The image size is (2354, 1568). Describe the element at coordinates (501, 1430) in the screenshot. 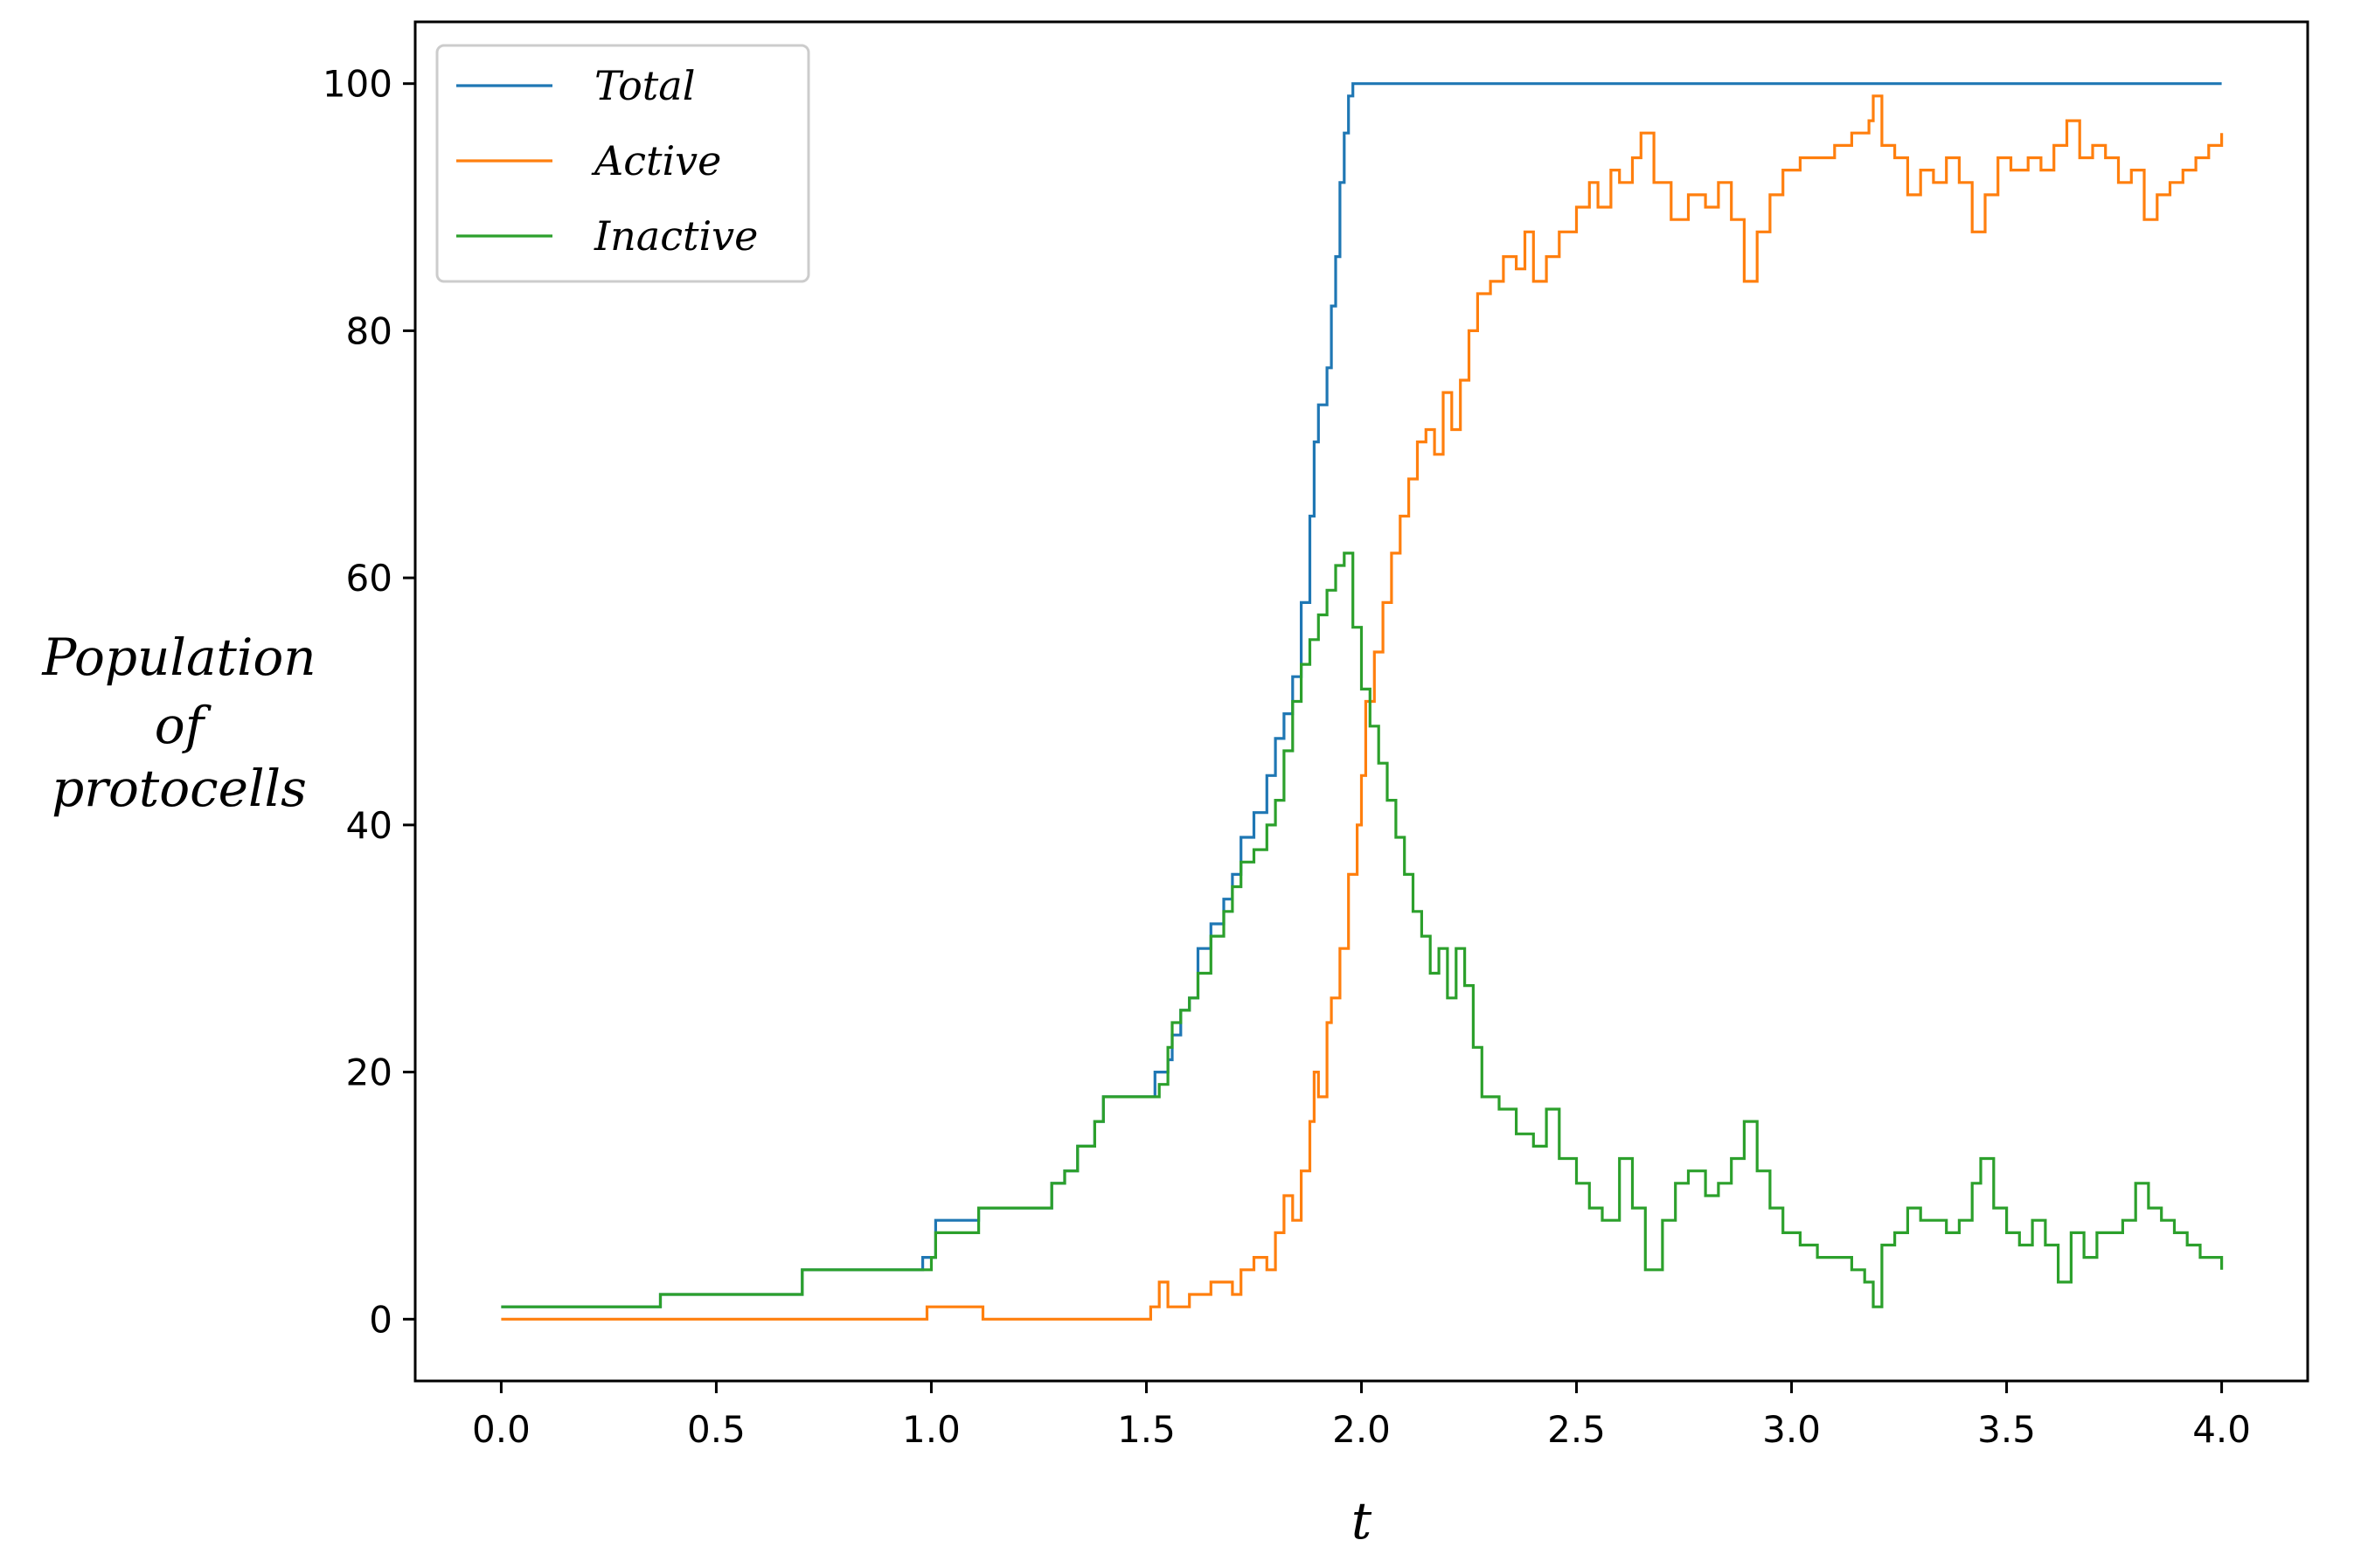

I see `x-tick-label: 0.0` at that location.